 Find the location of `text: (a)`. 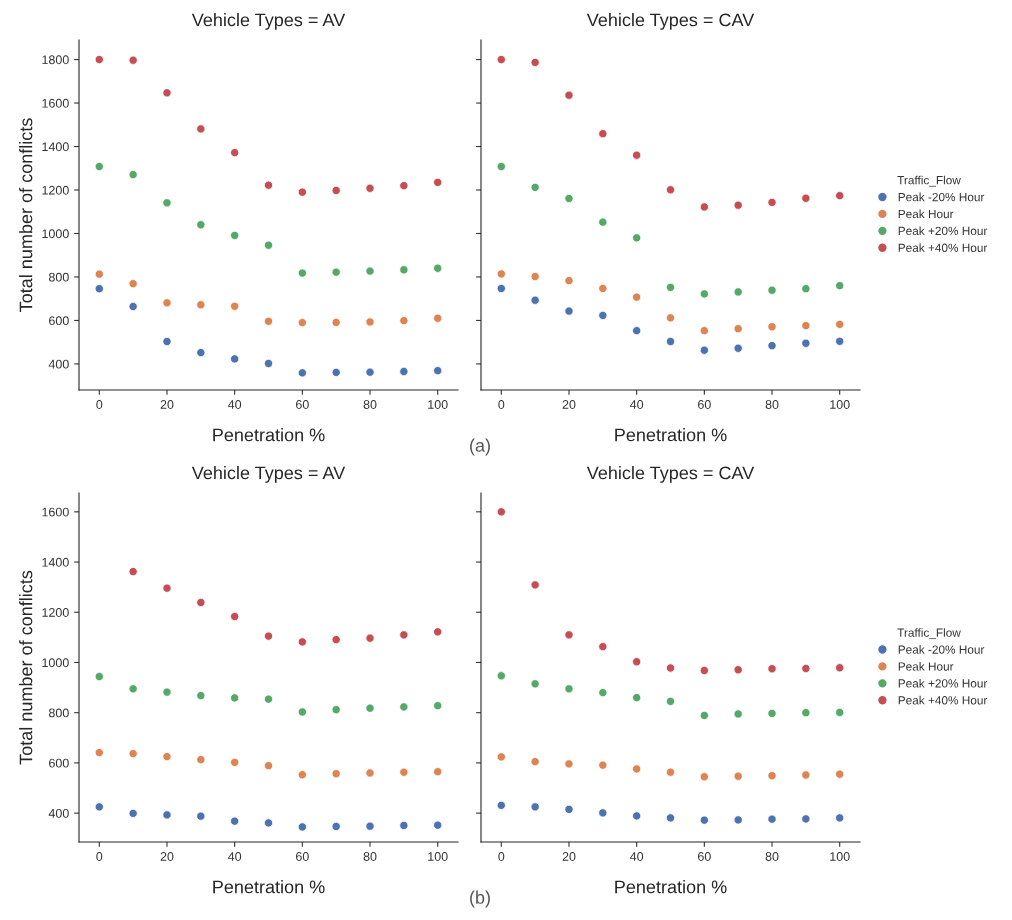

text: (a) is located at coordinates (480, 447).